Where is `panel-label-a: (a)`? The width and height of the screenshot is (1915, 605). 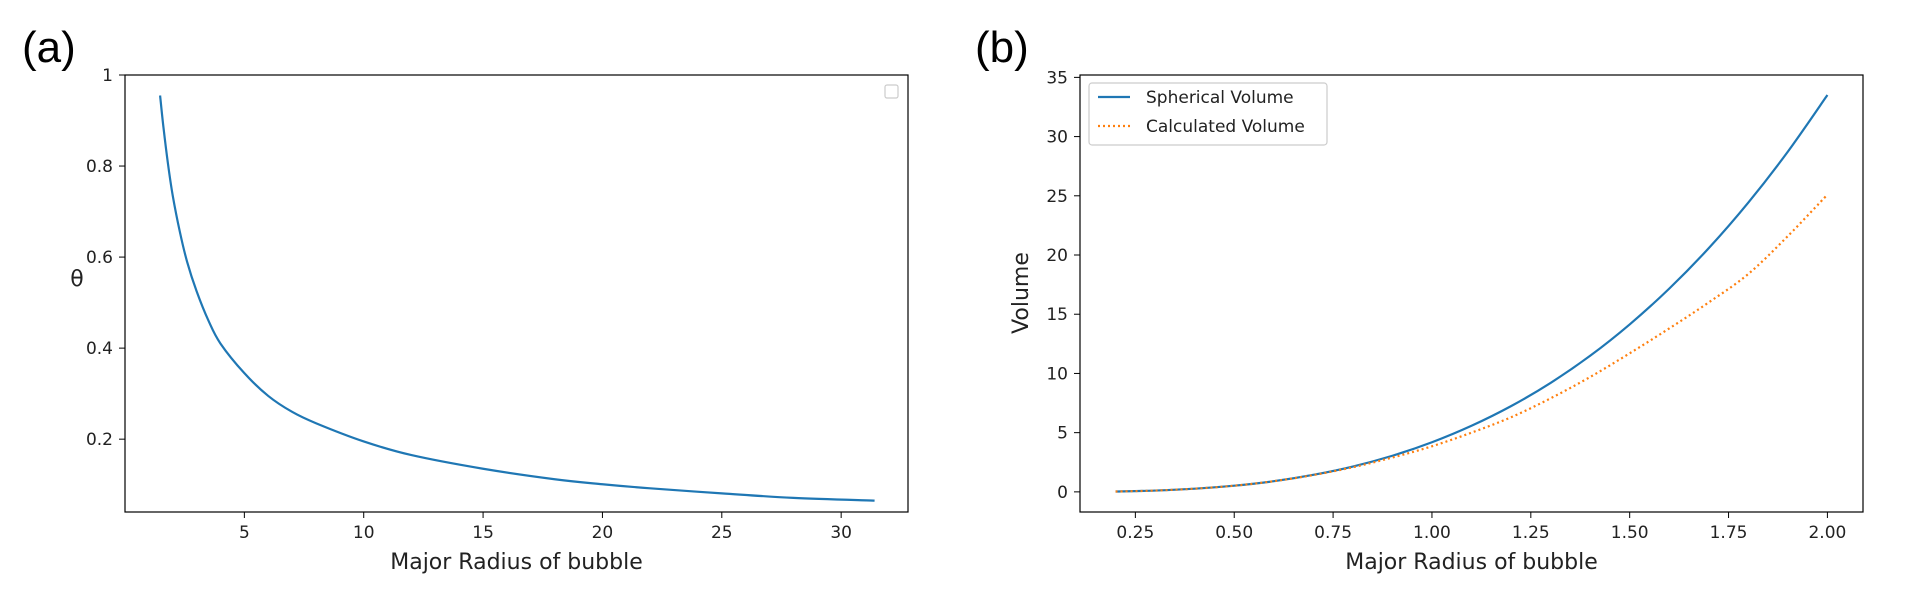 panel-label-a: (a) is located at coordinates (49, 47).